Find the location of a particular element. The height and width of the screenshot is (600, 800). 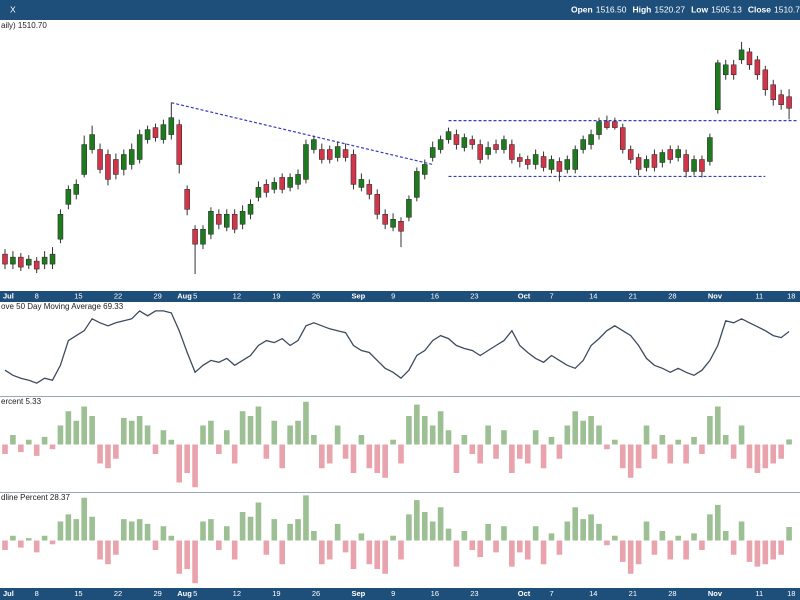

panel-title: dline Percent 28.37 is located at coordinates (35, 497).